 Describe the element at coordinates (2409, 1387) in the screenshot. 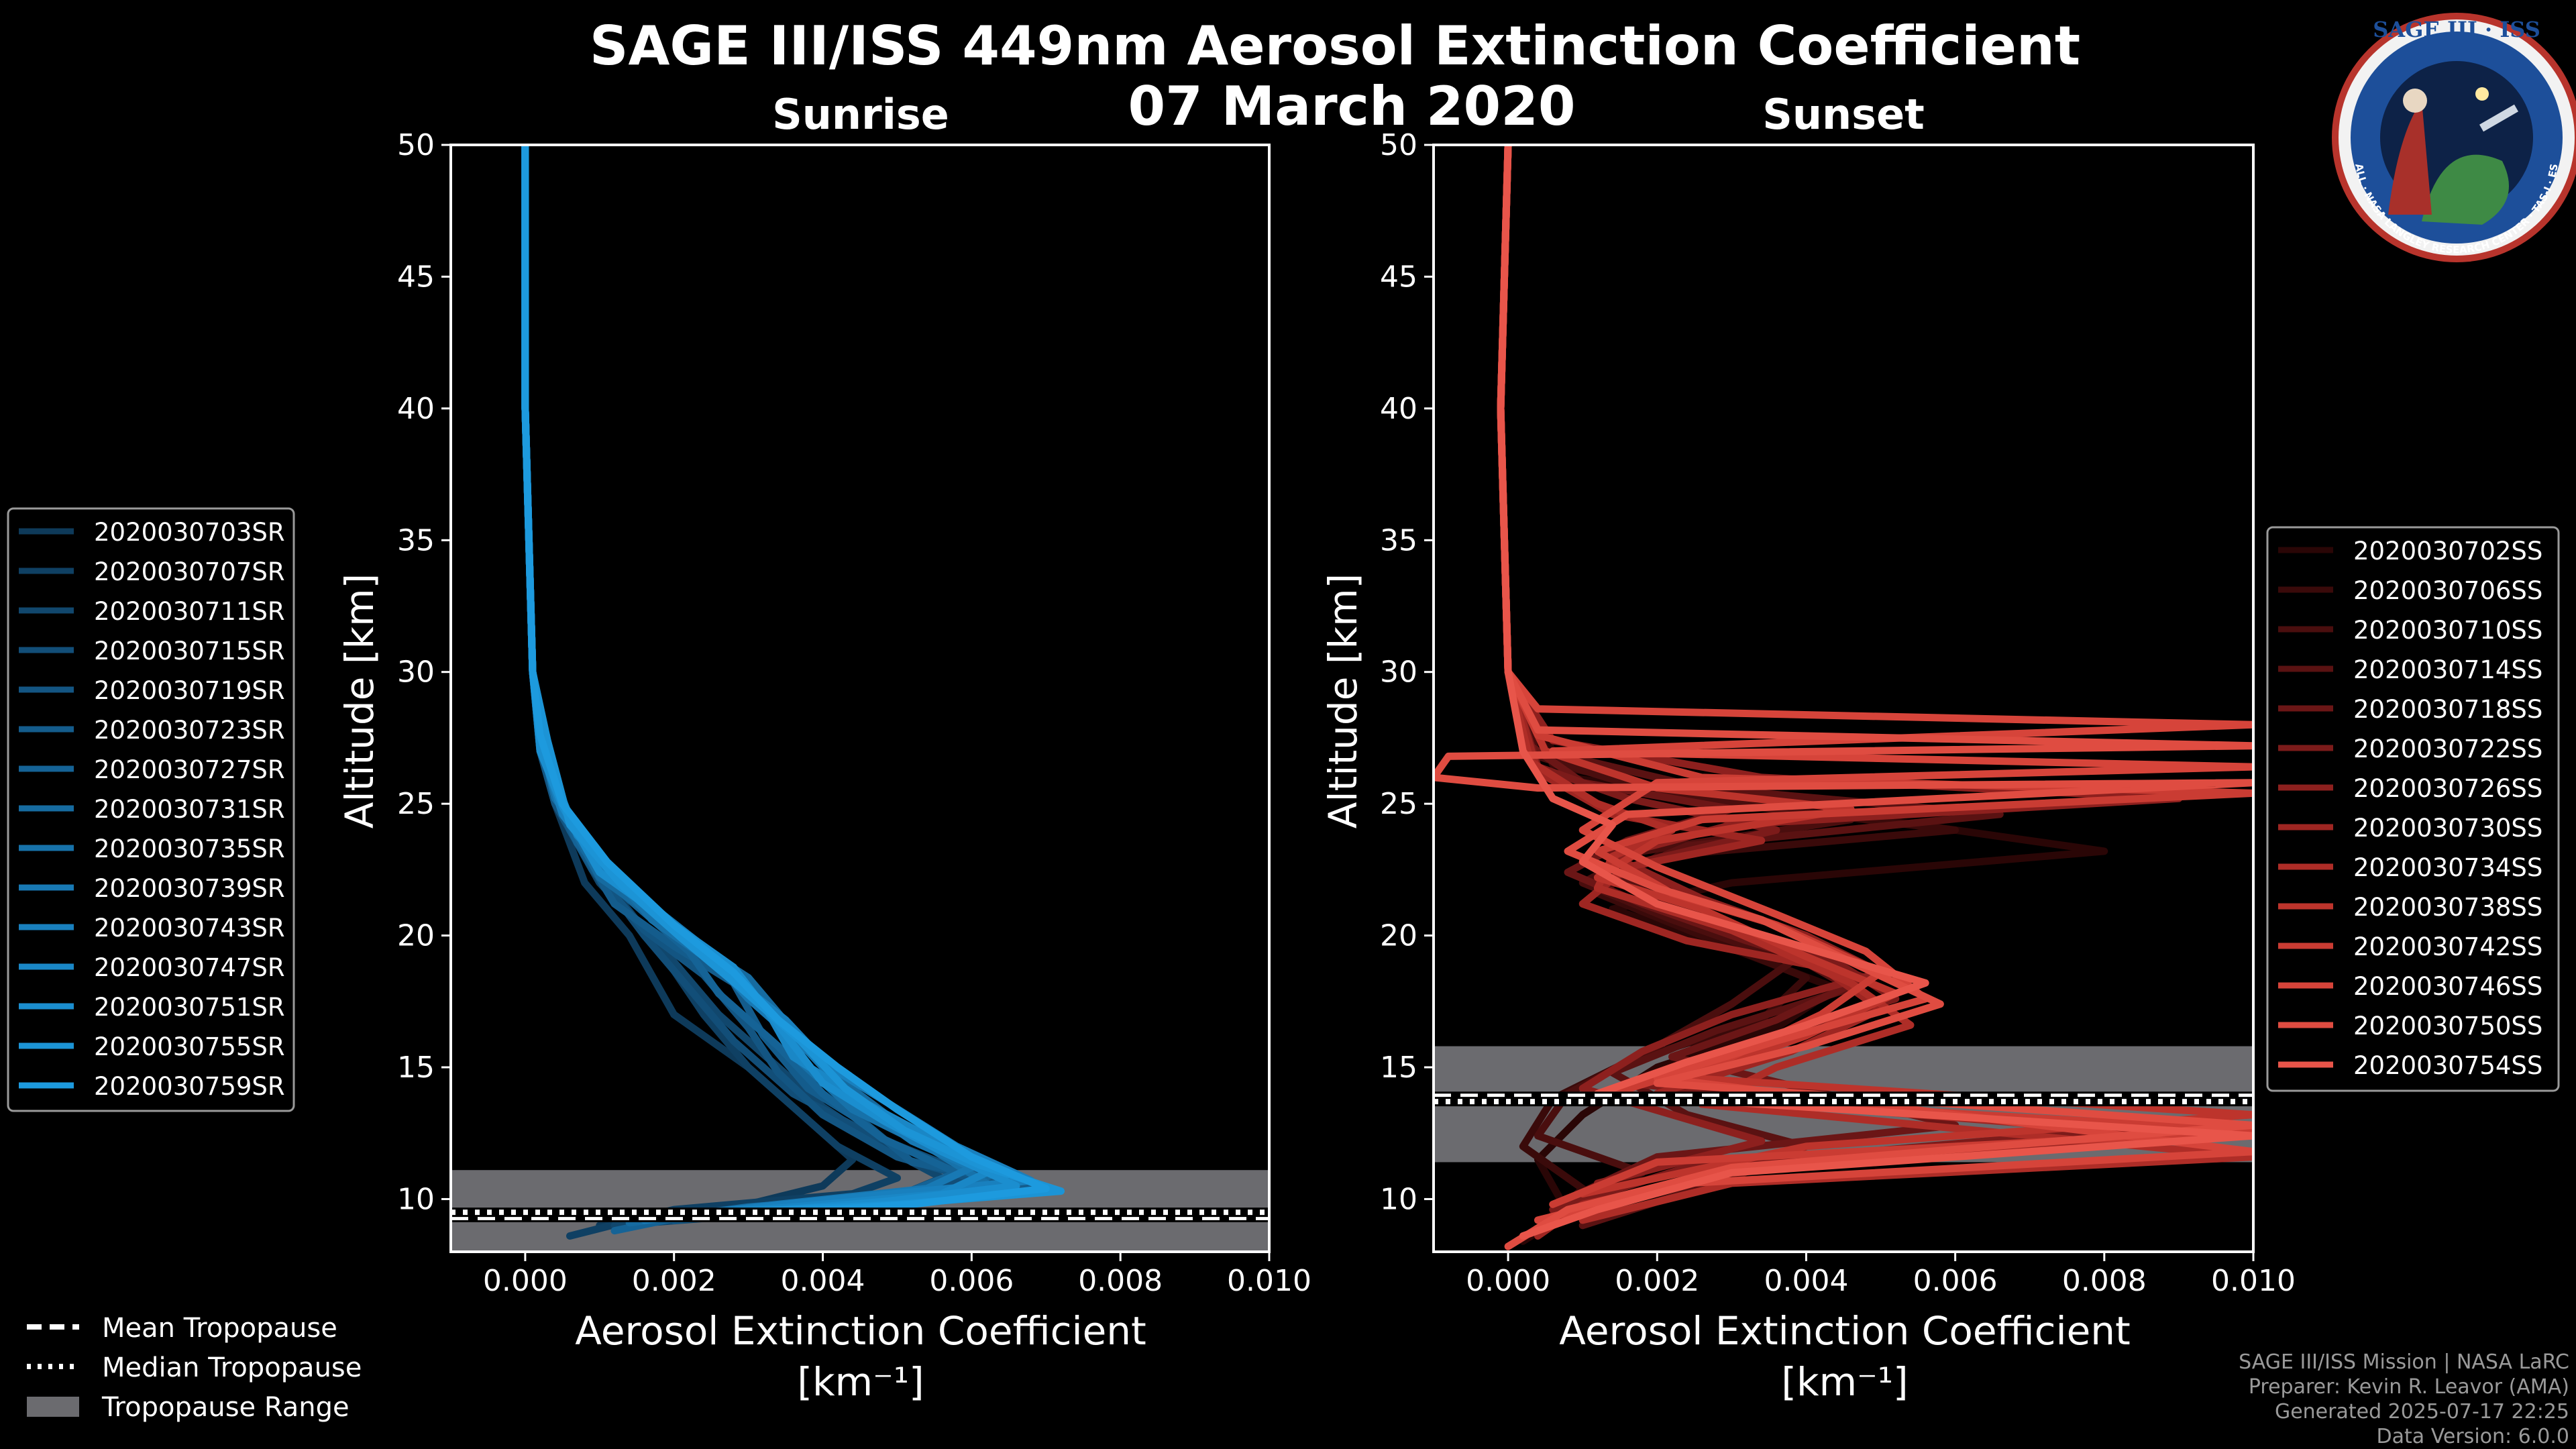

I see `credits-preparer: Preparer: Kevin R. Leavor (AMA)` at that location.